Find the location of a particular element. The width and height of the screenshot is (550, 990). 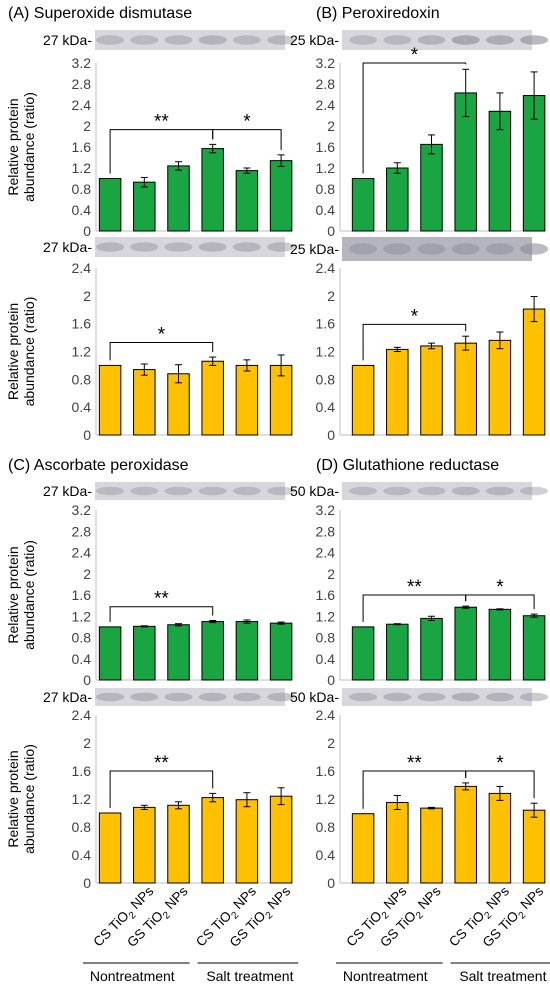

significance-bracket: * is located at coordinates (500, 776).